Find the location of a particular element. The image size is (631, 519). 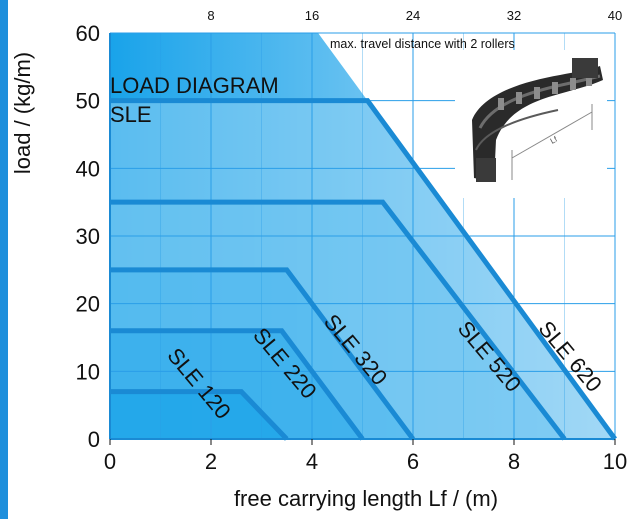

y-tick-label: 30 is located at coordinates (88, 236).